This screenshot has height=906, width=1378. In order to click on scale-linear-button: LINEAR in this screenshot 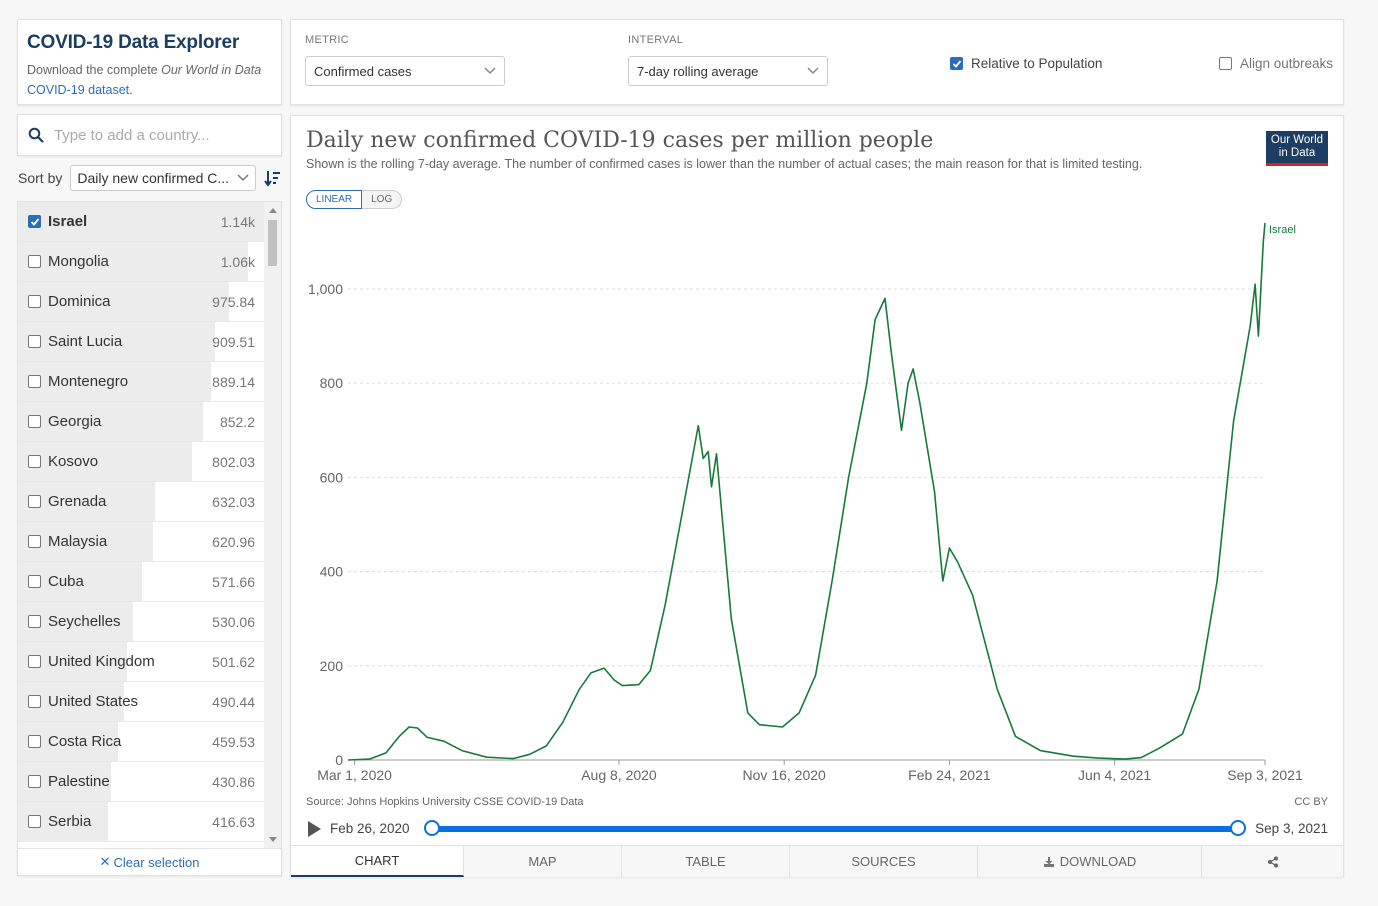, I will do `click(334, 199)`.